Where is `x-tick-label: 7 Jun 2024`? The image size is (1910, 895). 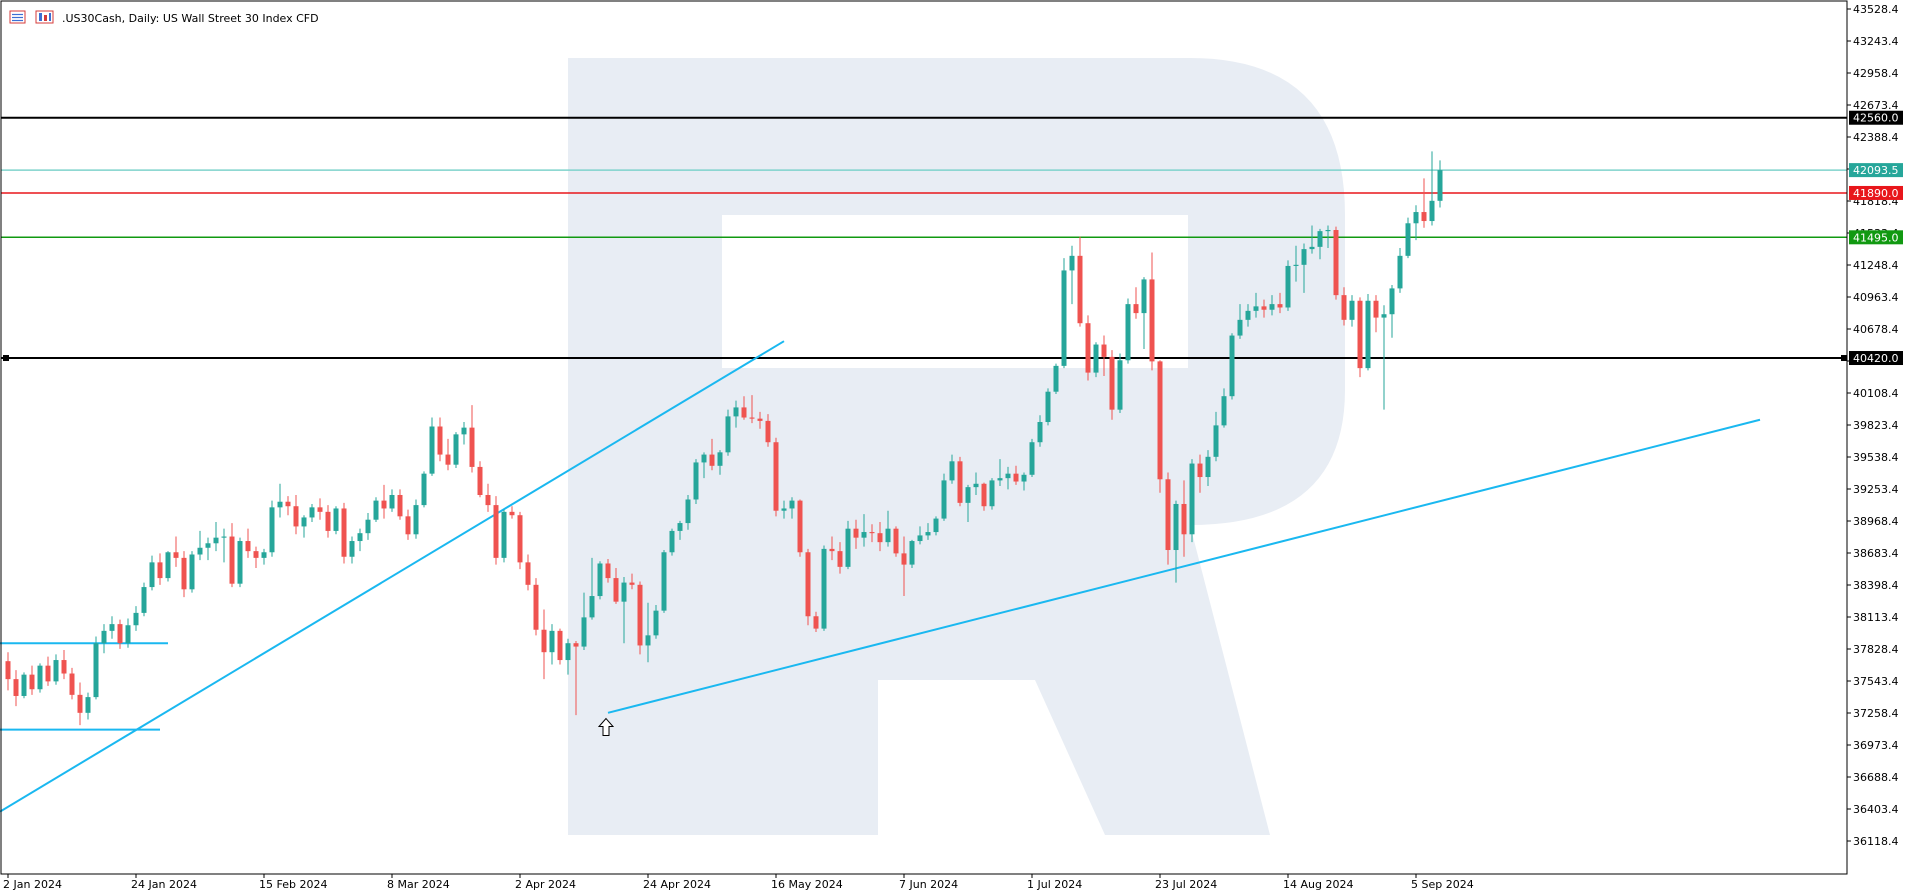
x-tick-label: 7 Jun 2024 is located at coordinates (928, 884).